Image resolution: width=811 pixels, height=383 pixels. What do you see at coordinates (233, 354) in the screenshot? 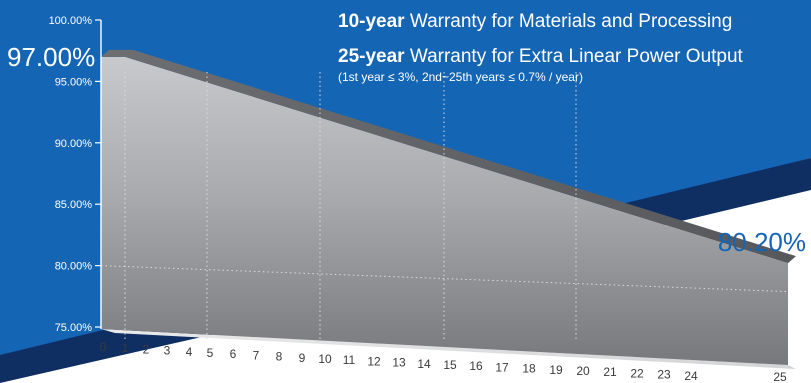
I see `x-tick-label: 6` at bounding box center [233, 354].